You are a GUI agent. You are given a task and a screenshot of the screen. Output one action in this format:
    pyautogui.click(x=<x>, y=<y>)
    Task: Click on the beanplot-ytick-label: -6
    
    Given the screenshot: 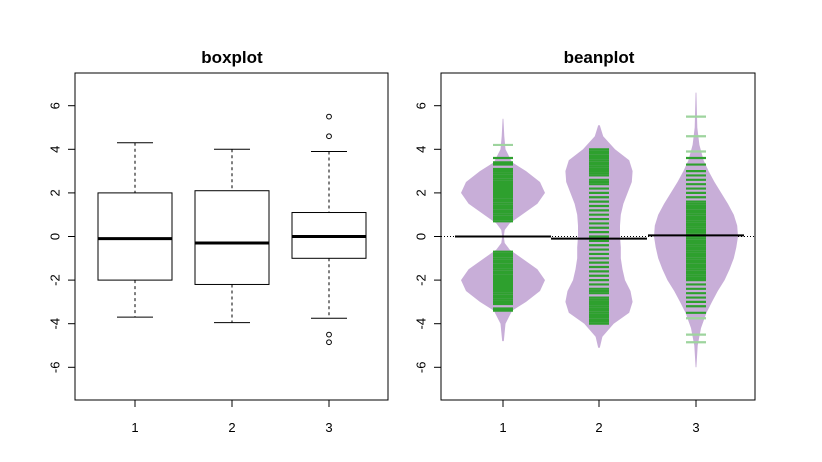 What is the action you would take?
    pyautogui.click(x=420, y=368)
    